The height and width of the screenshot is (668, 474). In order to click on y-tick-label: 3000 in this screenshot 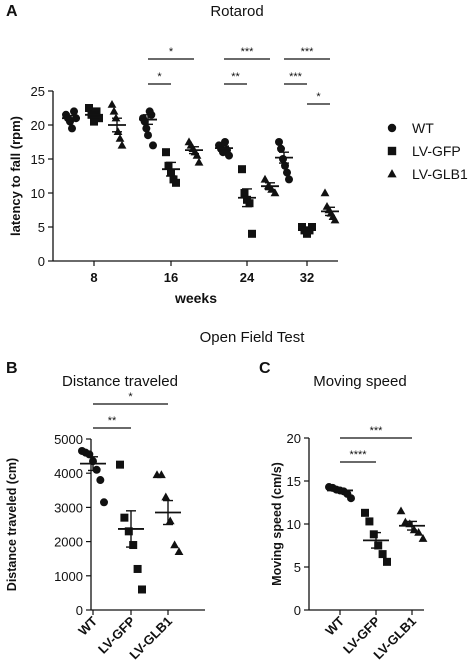, I will do `click(68, 507)`.